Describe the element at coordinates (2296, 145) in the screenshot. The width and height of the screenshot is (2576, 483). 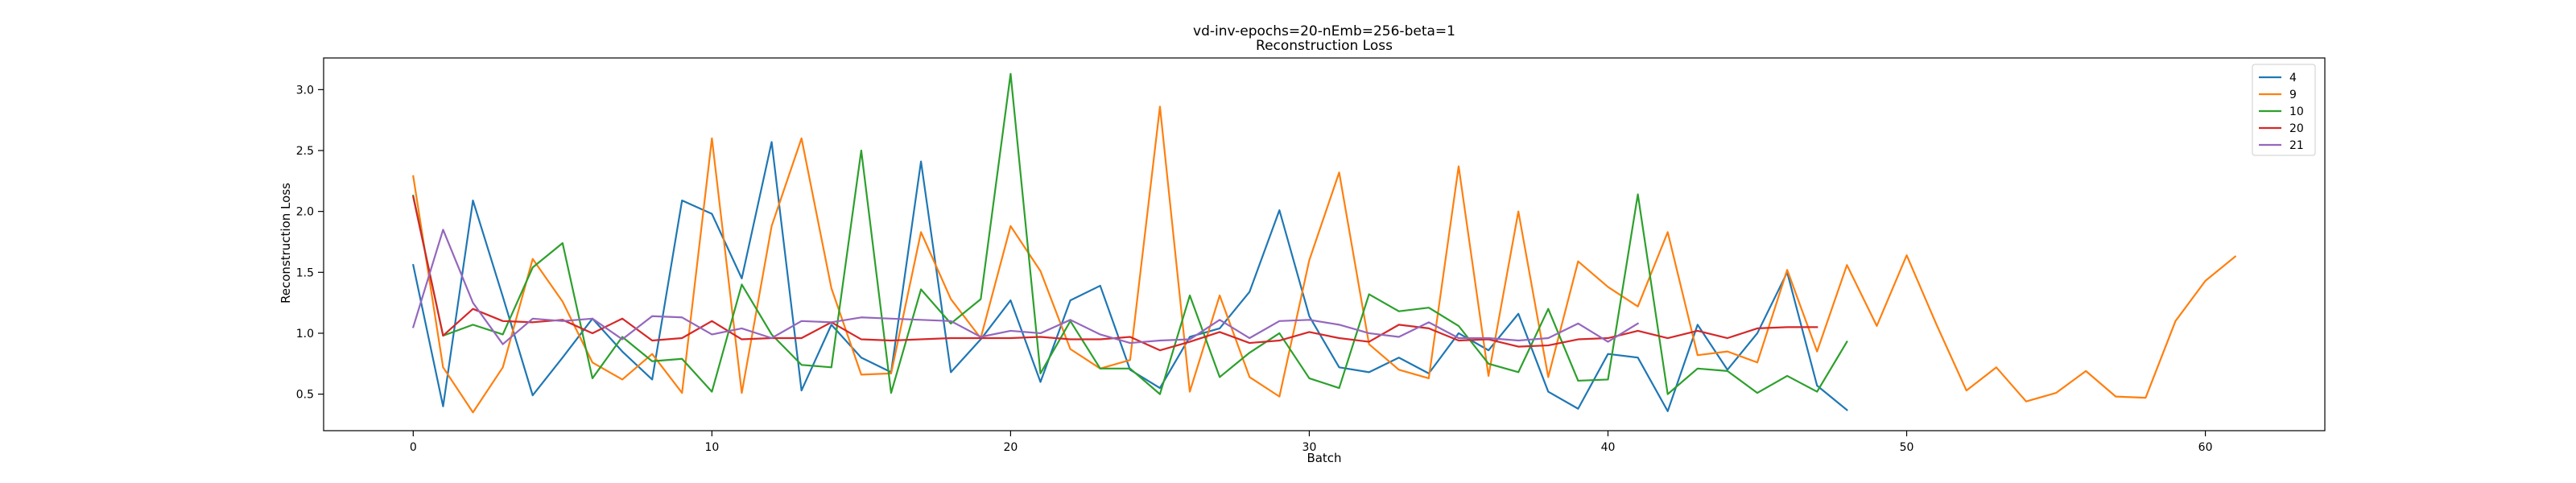
I see `legend-label-21: 21` at that location.